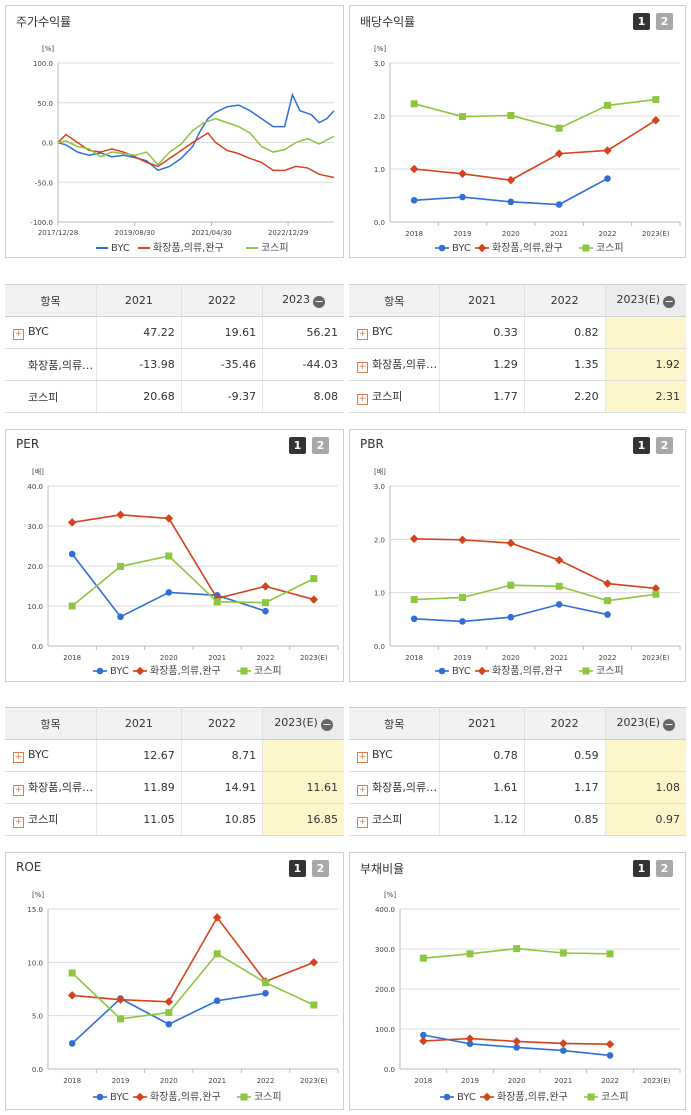  What do you see at coordinates (380, 49) in the screenshot?
I see `unit-label: [%]` at bounding box center [380, 49].